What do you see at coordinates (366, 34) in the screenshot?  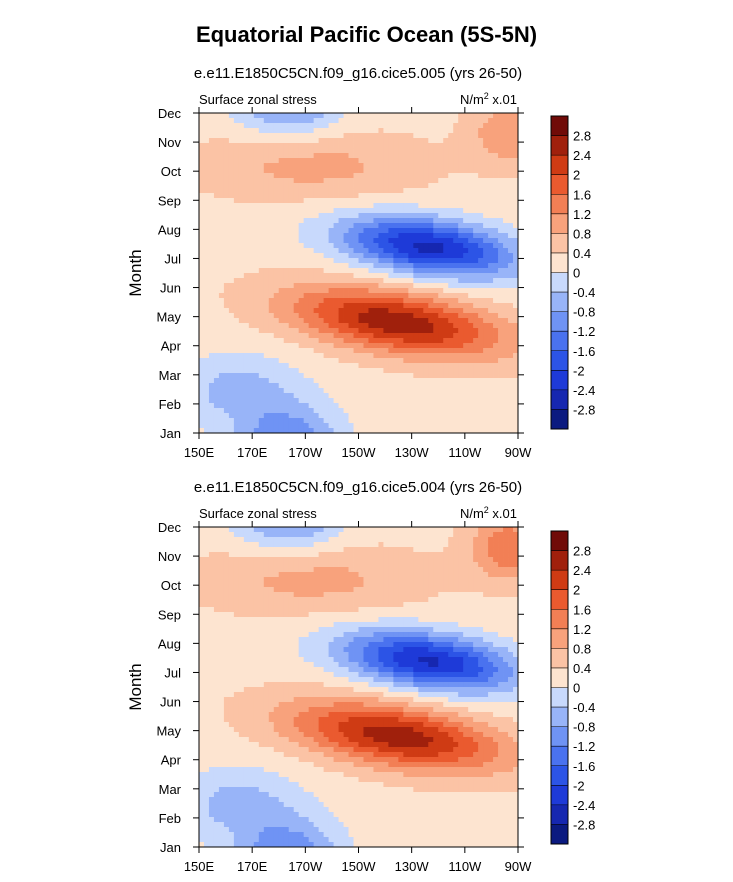 I see `figure-title: Equatorial Pacific Ocean (5S-5N)` at bounding box center [366, 34].